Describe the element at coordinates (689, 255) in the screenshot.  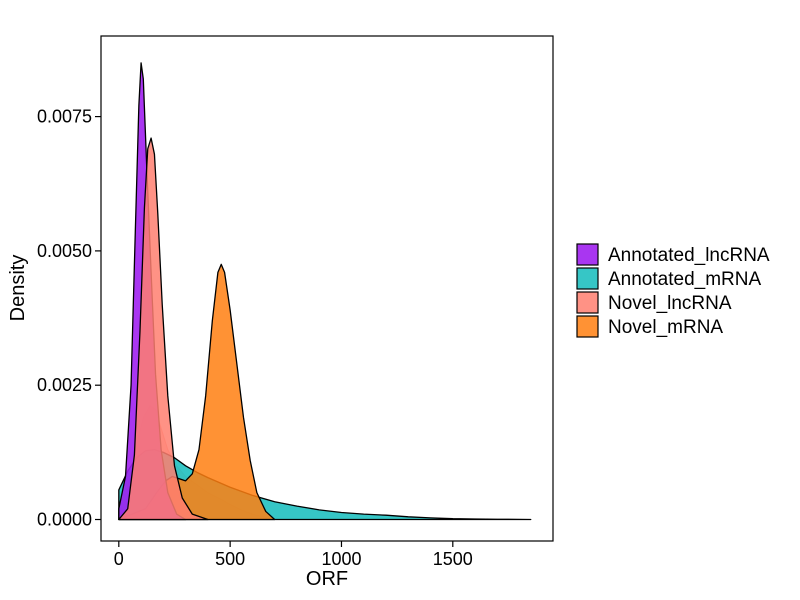
I see `legend-label: Annotated_lncRNA` at that location.